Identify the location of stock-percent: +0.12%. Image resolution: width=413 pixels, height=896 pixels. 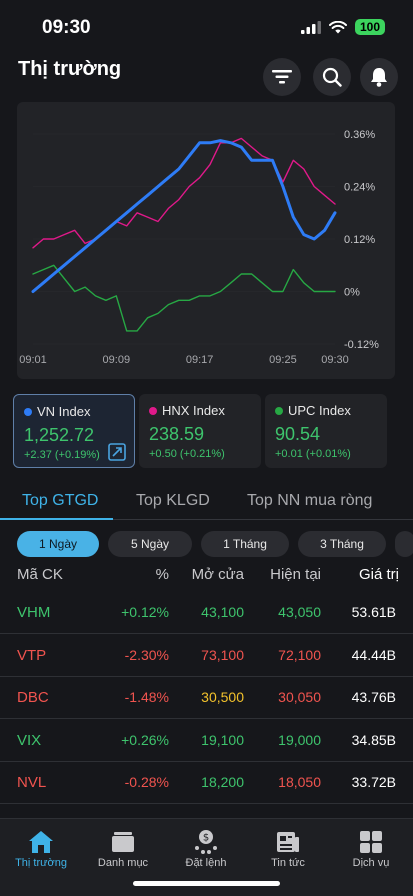
(145, 612).